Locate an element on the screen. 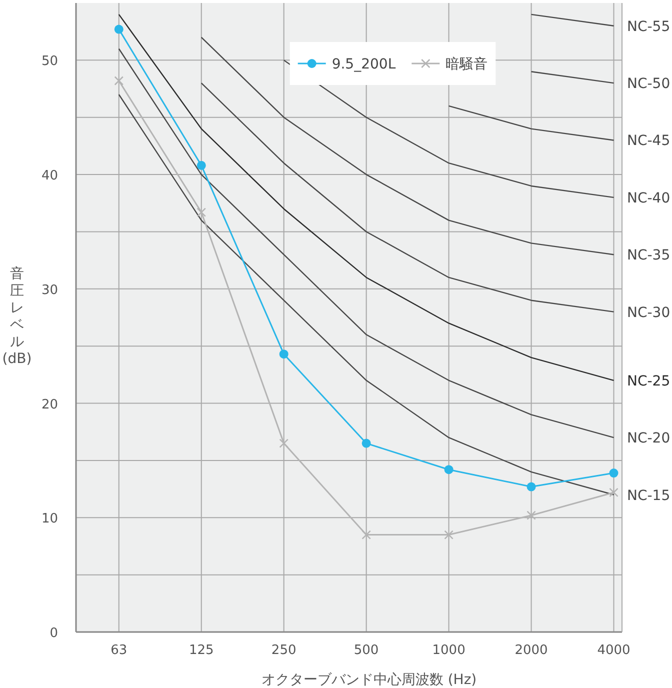  series-label: NC-35 is located at coordinates (648, 256).